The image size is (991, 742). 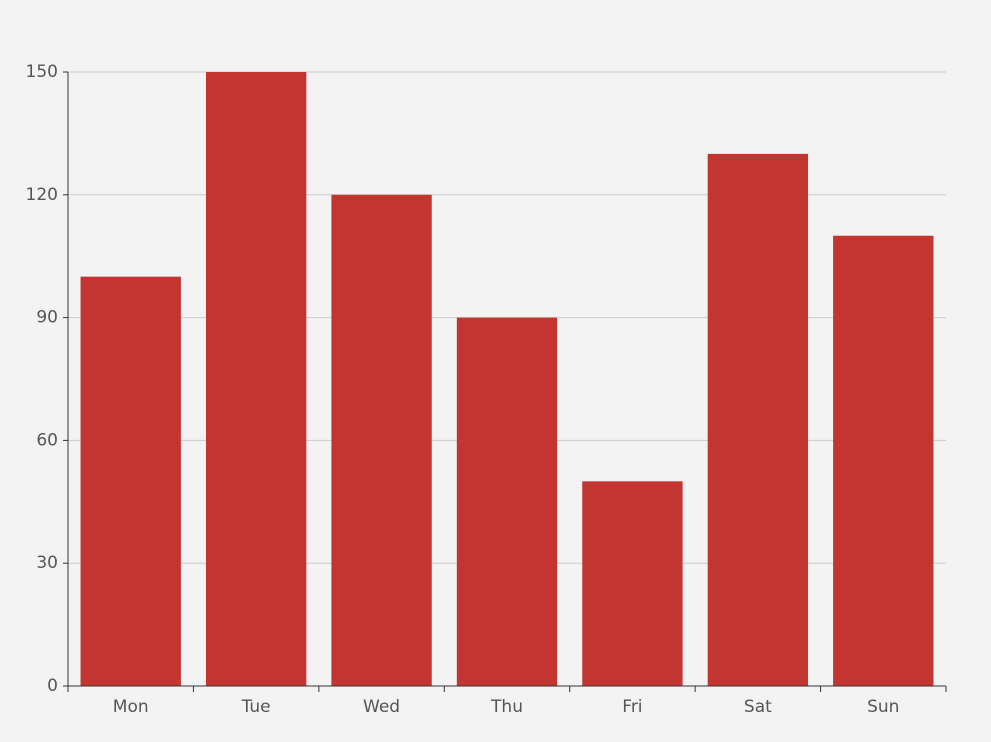 What do you see at coordinates (632, 707) in the screenshot?
I see `x-tick-label: Fri` at bounding box center [632, 707].